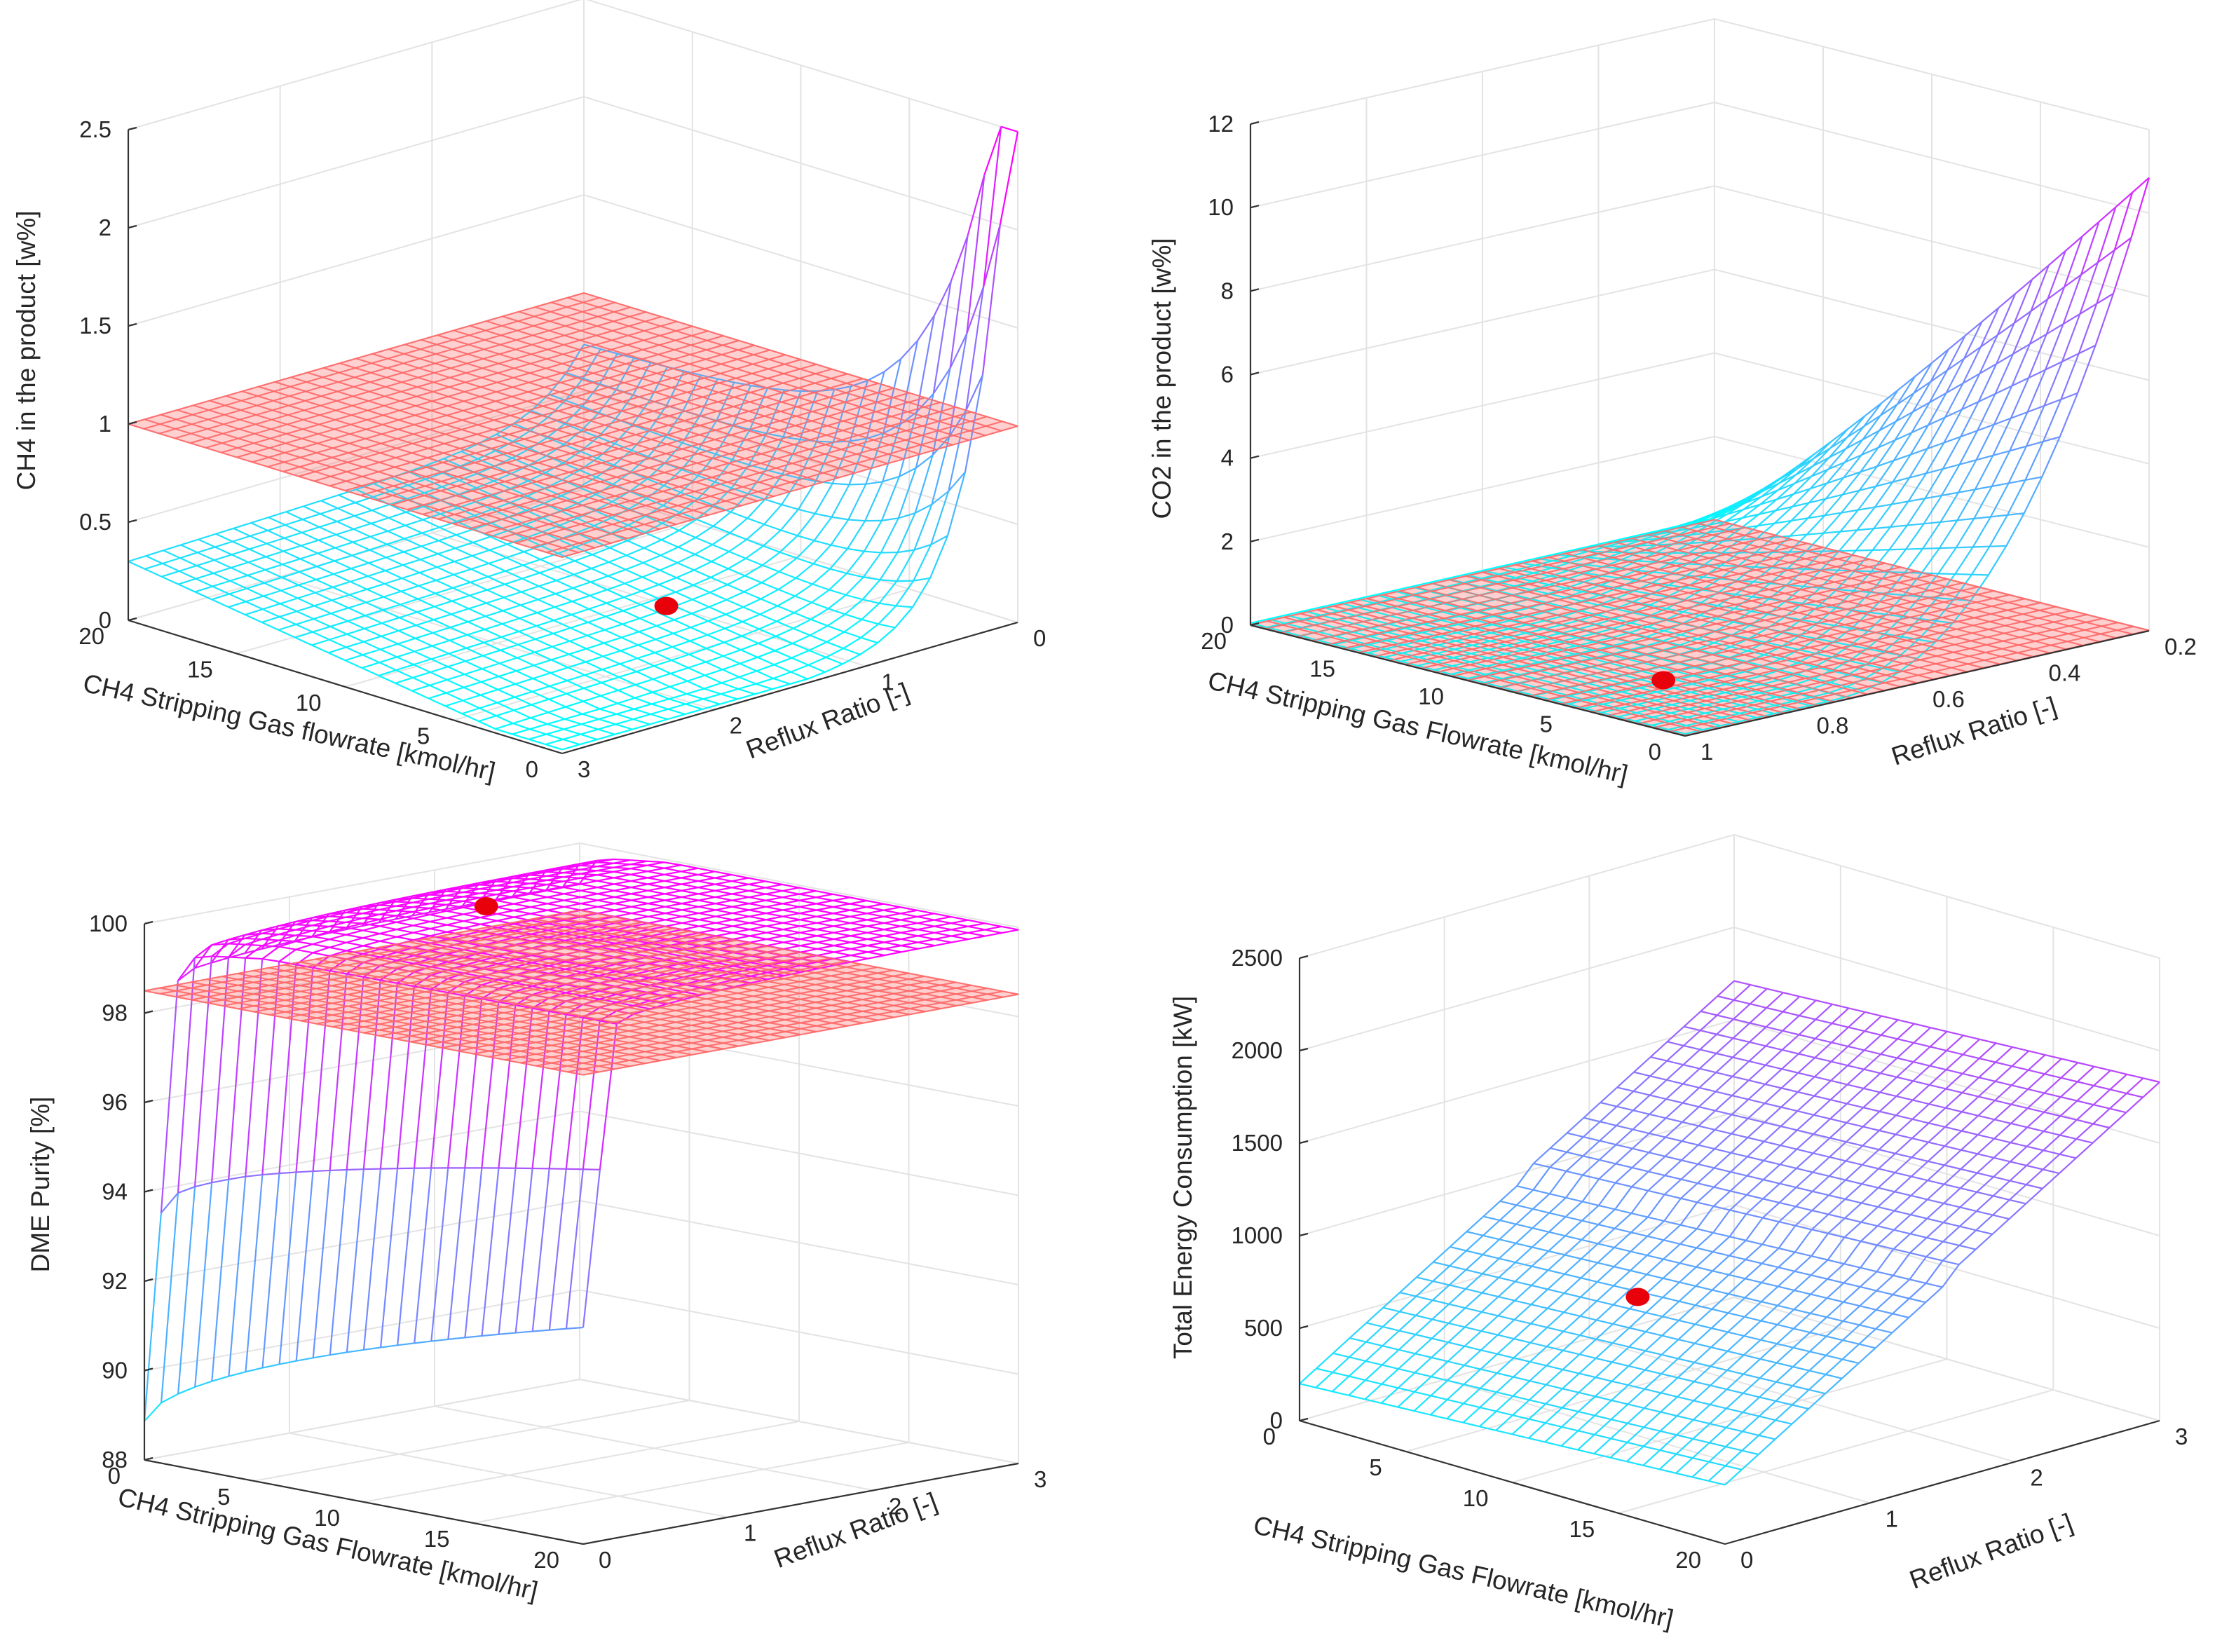 The height and width of the screenshot is (1652, 2236). What do you see at coordinates (666, 605) in the screenshot?
I see `optimum-point-marker` at bounding box center [666, 605].